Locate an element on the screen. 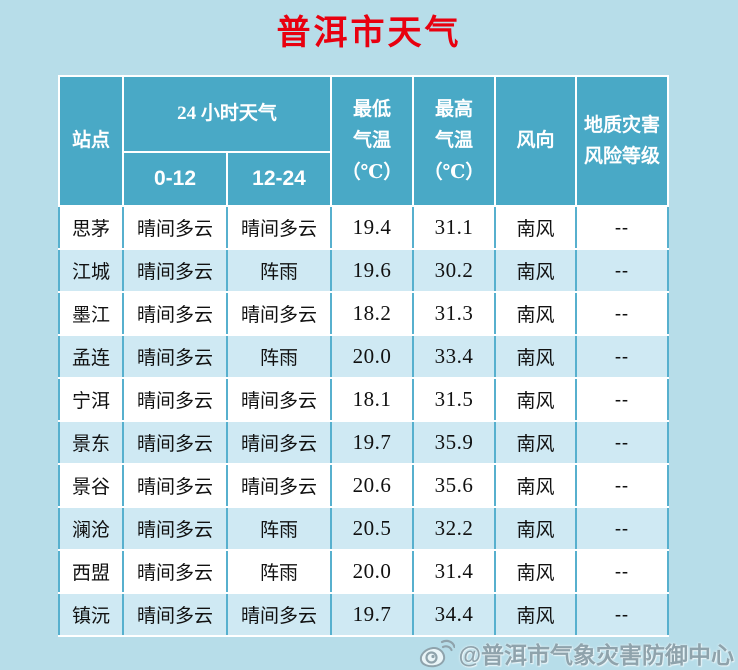 The width and height of the screenshot is (738, 670). weibo-watermark: @普洱市气象灾害防御中心 is located at coordinates (576, 653).